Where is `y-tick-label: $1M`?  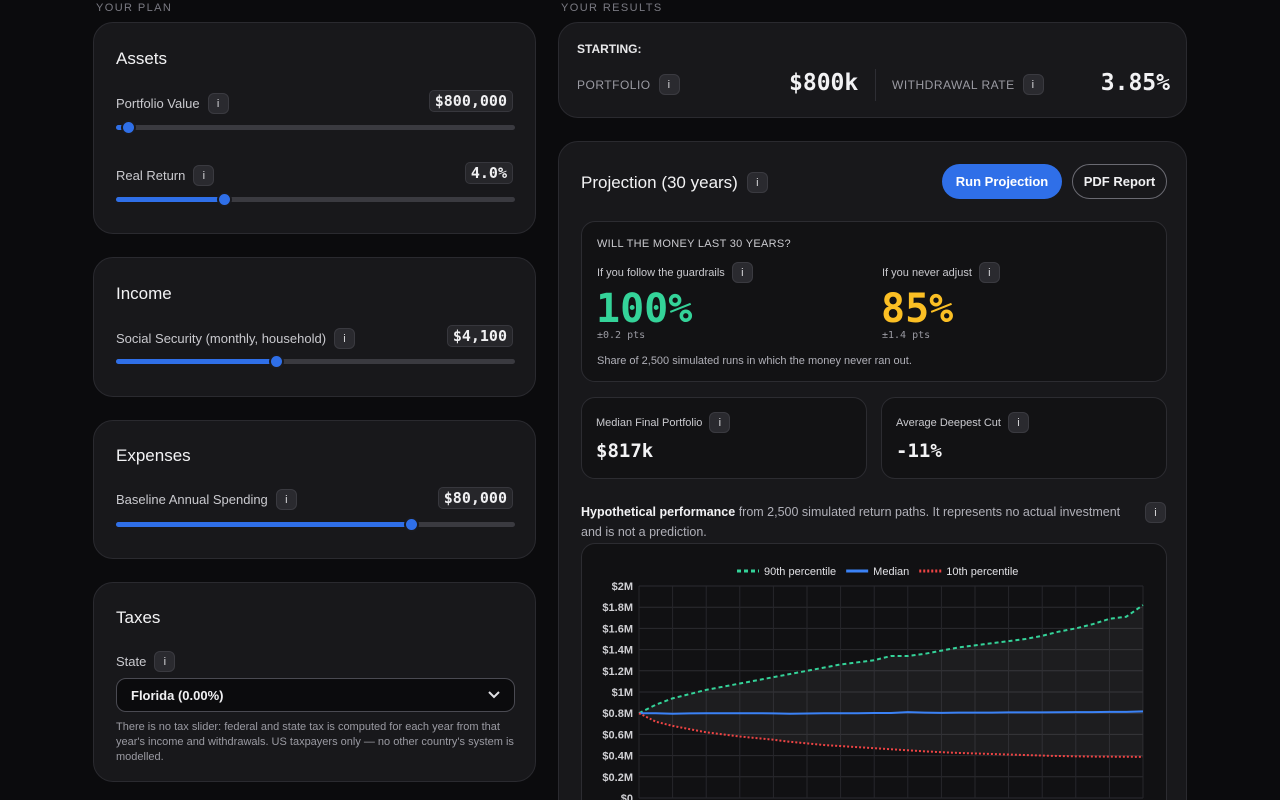 y-tick-label: $1M is located at coordinates (622, 693).